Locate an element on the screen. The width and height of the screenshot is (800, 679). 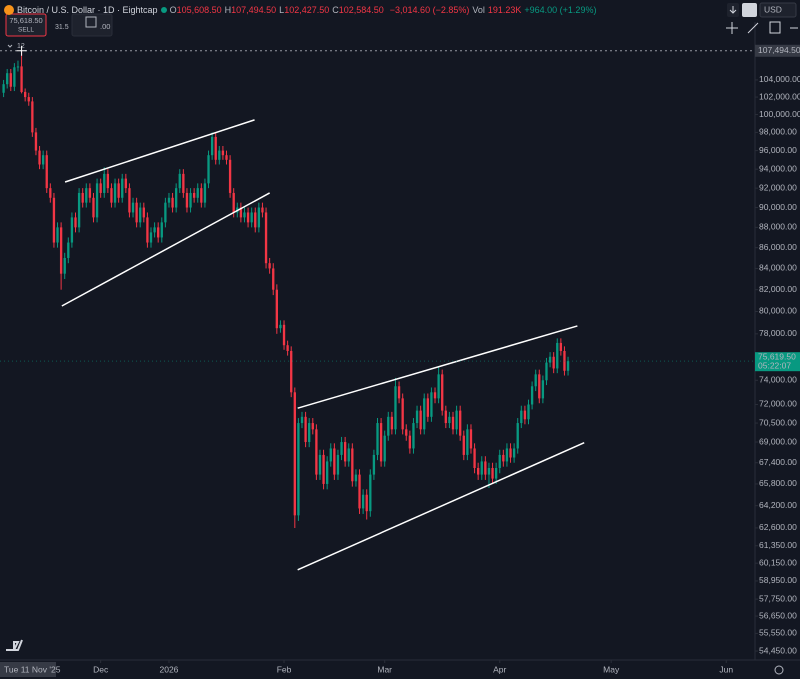
trendline-tool is located at coordinates (753, 28).